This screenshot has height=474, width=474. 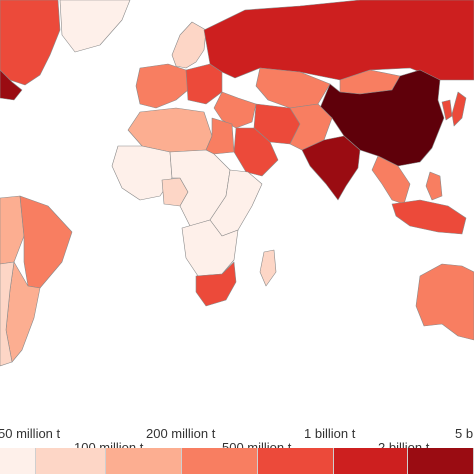 What do you see at coordinates (189, 45) in the screenshot?
I see `region-scandinavia` at bounding box center [189, 45].